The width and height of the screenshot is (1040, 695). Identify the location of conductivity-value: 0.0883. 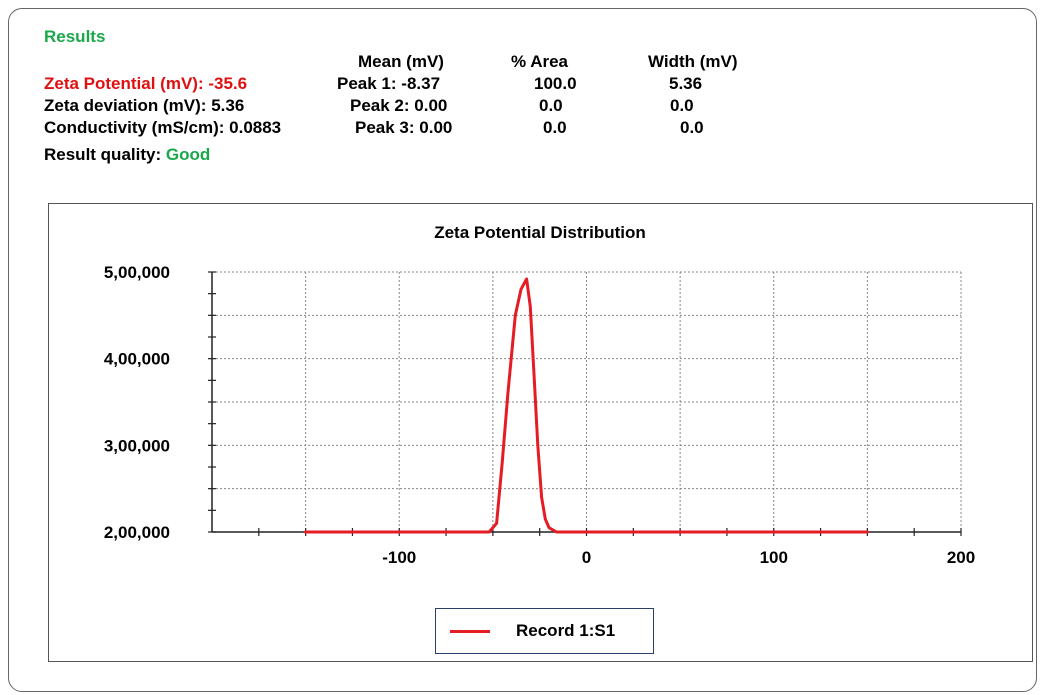
(255, 127).